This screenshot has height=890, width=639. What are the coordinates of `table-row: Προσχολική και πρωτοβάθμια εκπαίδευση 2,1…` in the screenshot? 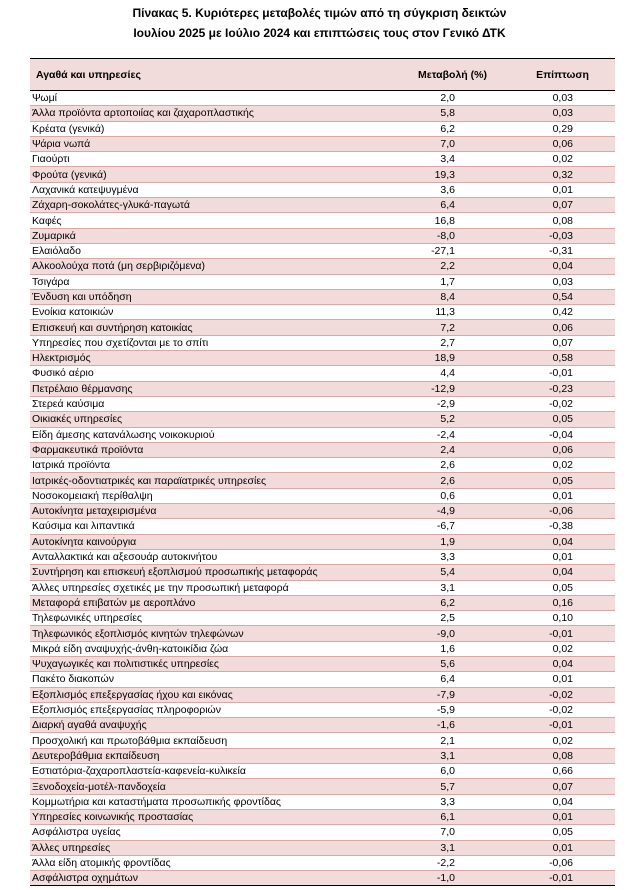 It's located at (322, 740).